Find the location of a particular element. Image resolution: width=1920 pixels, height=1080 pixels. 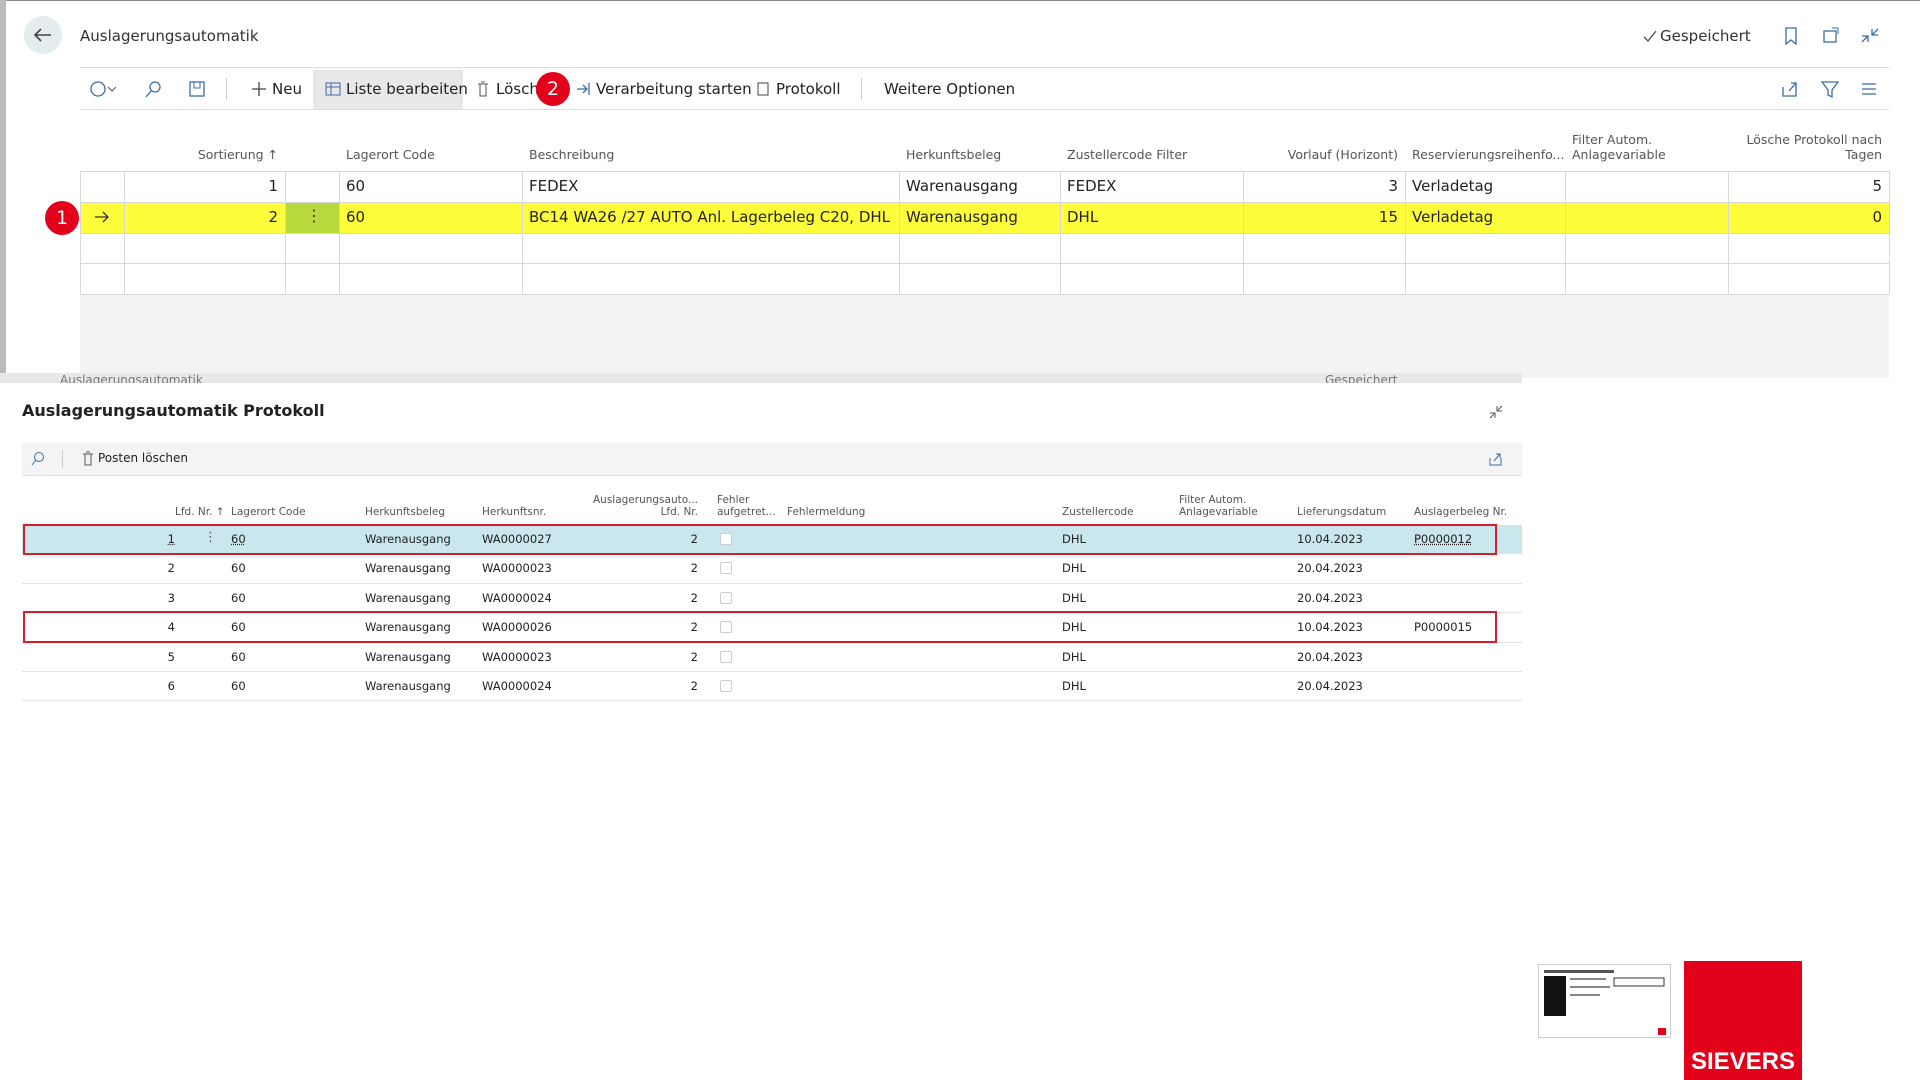

table-cell-text: Verladetag is located at coordinates (1453, 186).